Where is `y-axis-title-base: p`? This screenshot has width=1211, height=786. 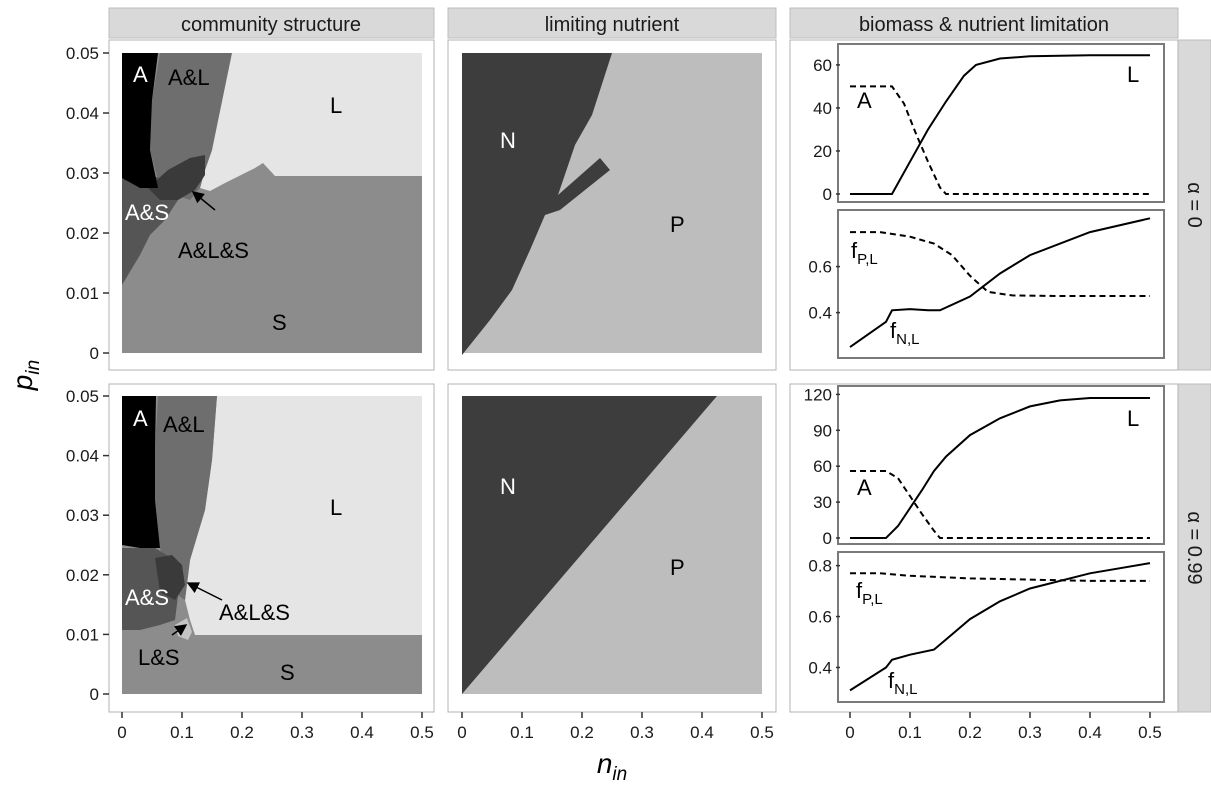
y-axis-title-base: p is located at coordinates (22, 383).